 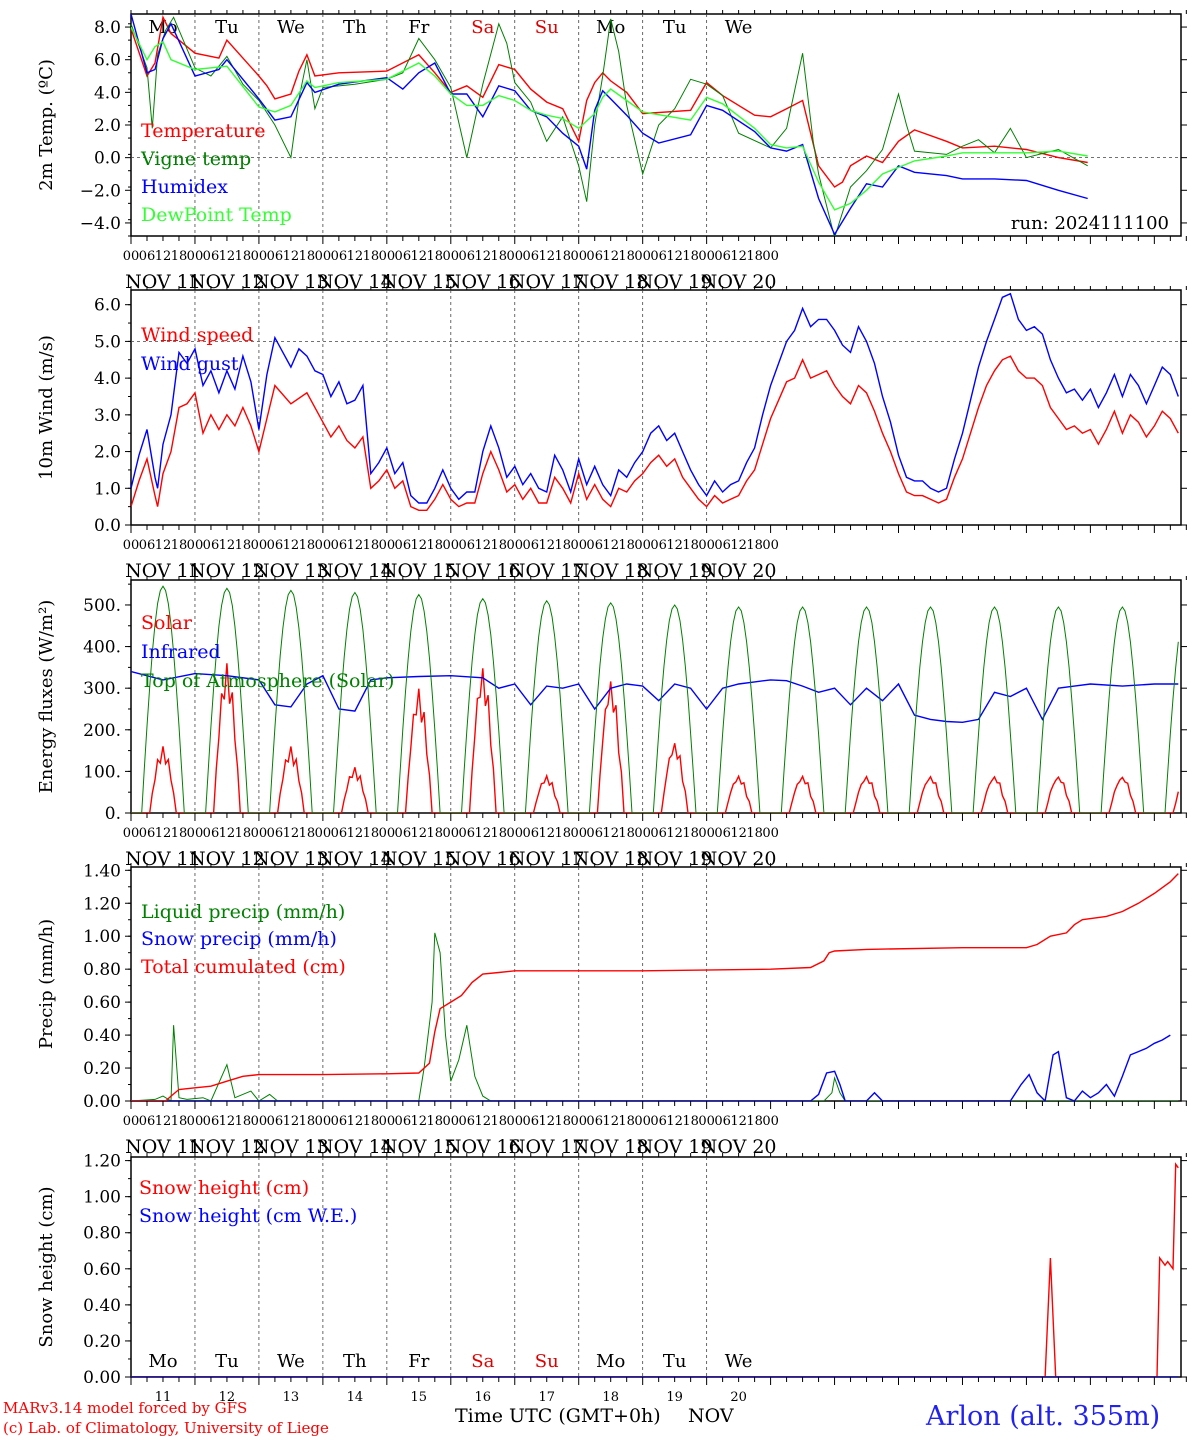 What do you see at coordinates (102, 1378) in the screenshot?
I see `y-tick-label: 0.00` at bounding box center [102, 1378].